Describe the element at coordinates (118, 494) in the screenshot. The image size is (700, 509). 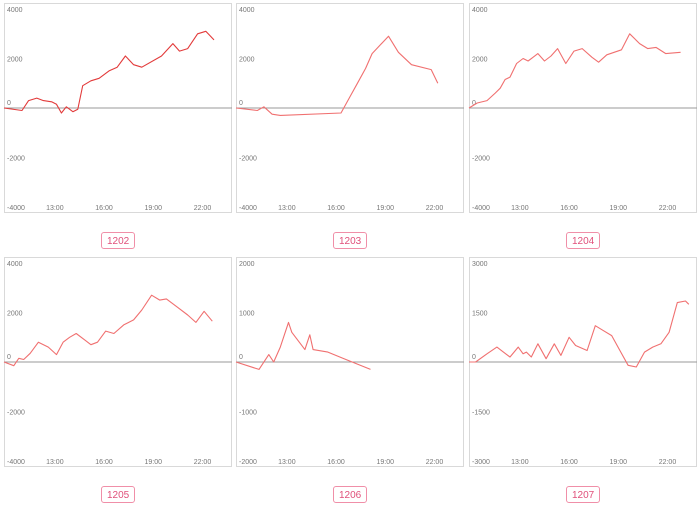
I see `series-label-button: 1205` at that location.